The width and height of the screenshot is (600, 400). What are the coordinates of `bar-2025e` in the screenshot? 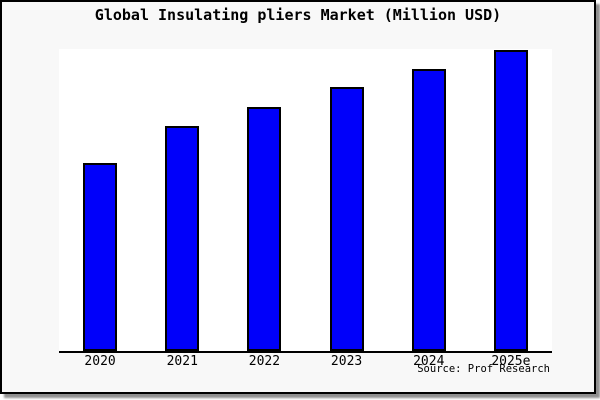 It's located at (510, 200).